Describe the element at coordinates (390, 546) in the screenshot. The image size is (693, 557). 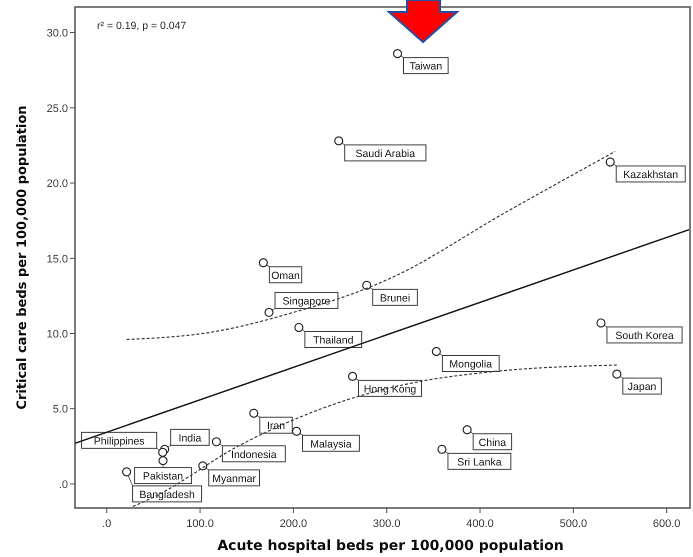
I see `x-axis-title: Acute hospital beds per 100,000 population` at that location.